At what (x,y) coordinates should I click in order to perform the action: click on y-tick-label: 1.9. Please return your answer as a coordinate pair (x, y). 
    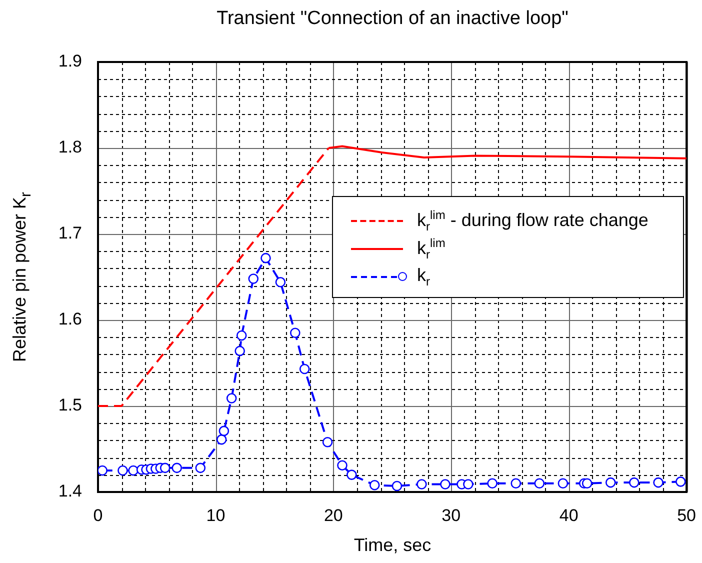
    Looking at the image, I should click on (70, 61).